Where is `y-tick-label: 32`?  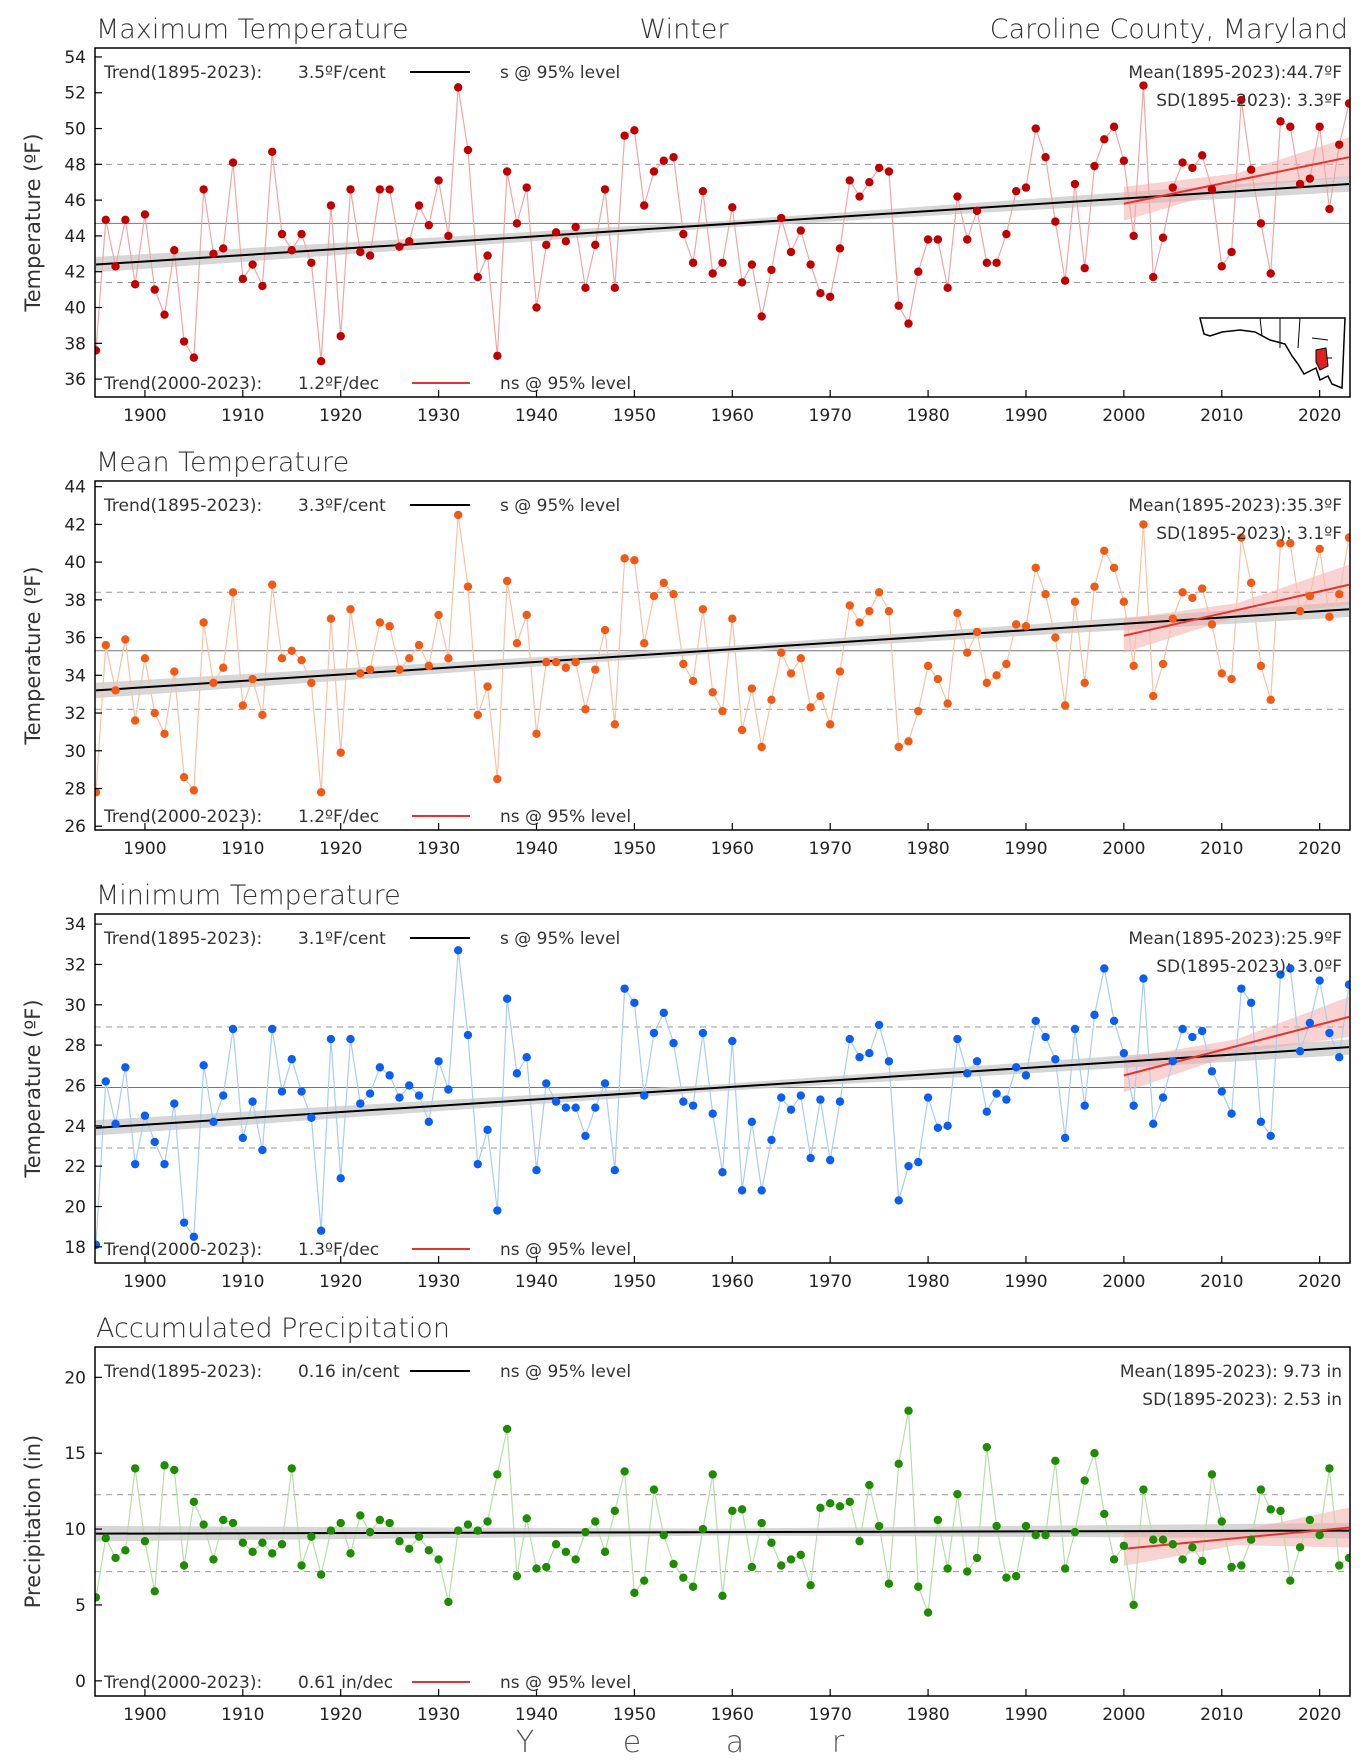
y-tick-label: 32 is located at coordinates (75, 965).